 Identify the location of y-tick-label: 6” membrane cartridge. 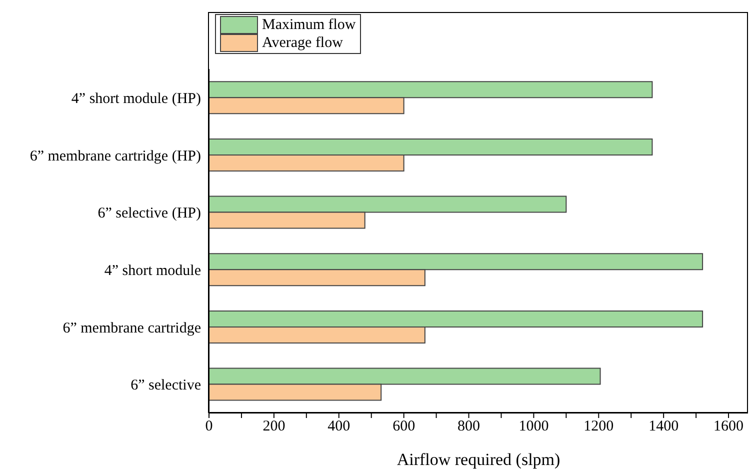
(132, 328).